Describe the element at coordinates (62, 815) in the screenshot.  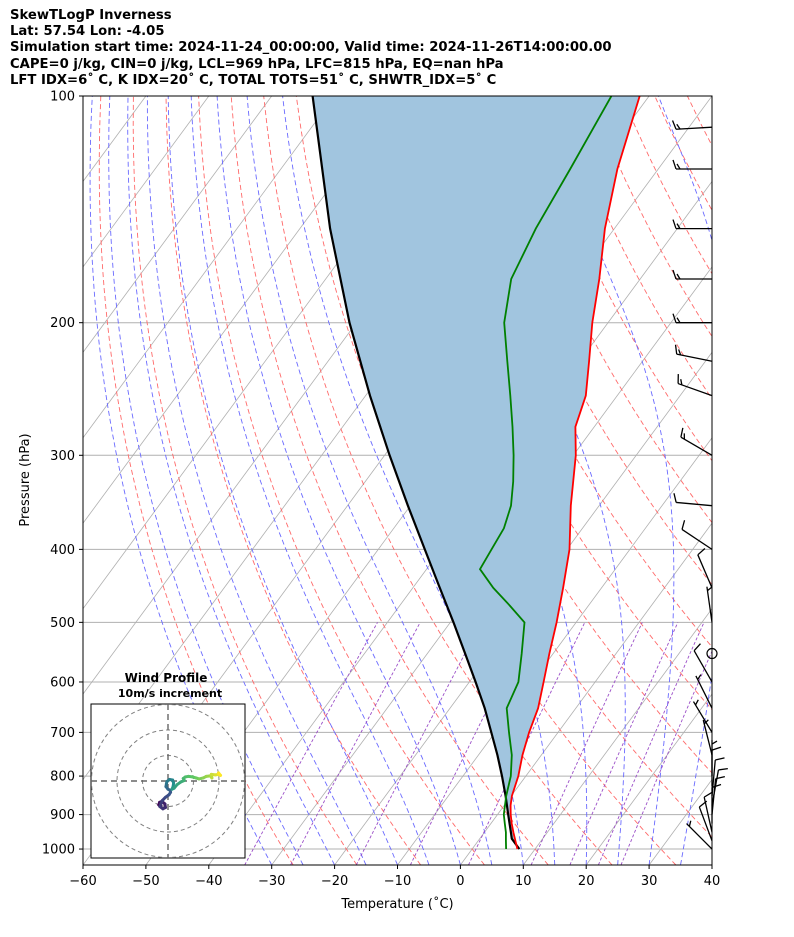
I see `y-tick-label: 900` at that location.